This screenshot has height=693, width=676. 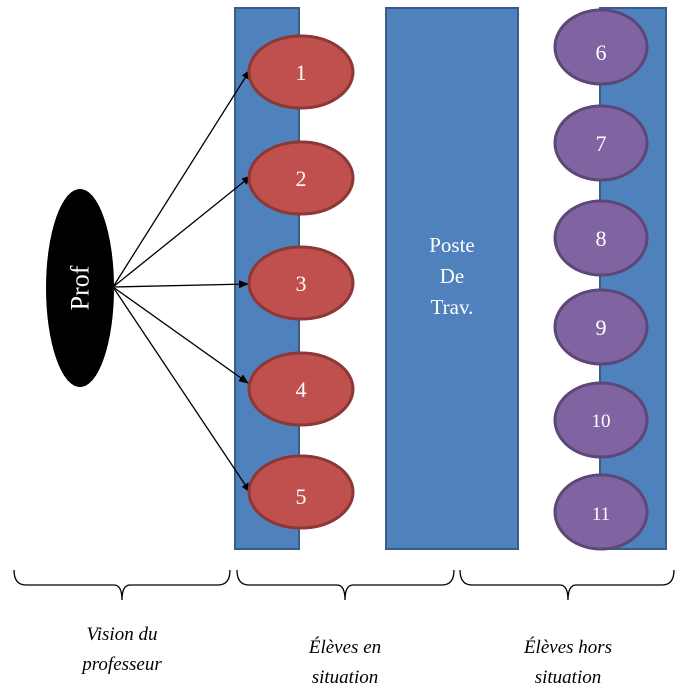 What do you see at coordinates (122, 650) in the screenshot?
I see `caption-vision: Vision du professeur` at bounding box center [122, 650].